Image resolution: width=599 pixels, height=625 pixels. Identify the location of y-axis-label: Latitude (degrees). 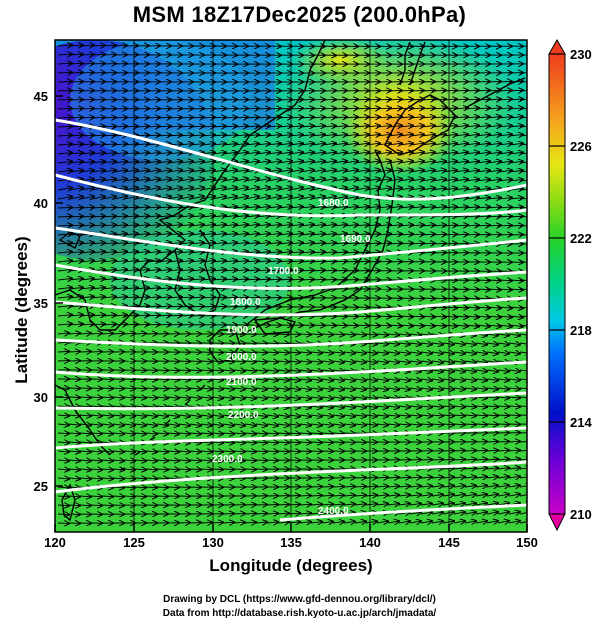
(21, 310).